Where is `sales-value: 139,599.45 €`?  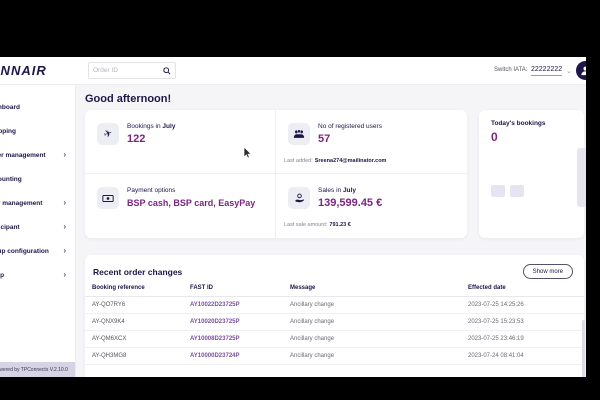 sales-value: 139,599.45 € is located at coordinates (350, 203).